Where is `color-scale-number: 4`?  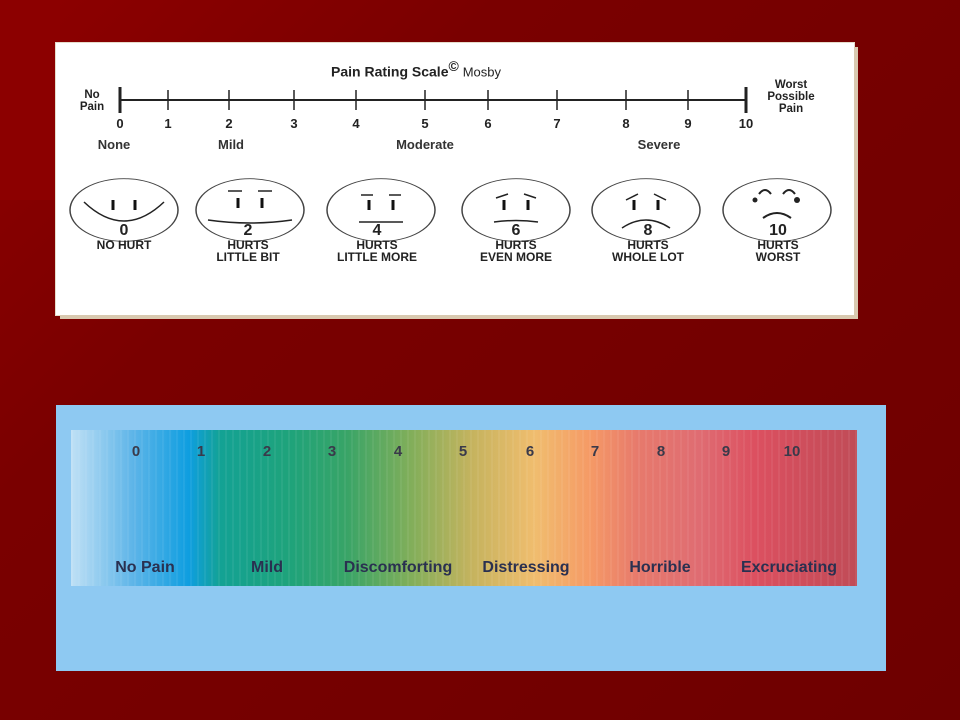 color-scale-number: 4 is located at coordinates (398, 451).